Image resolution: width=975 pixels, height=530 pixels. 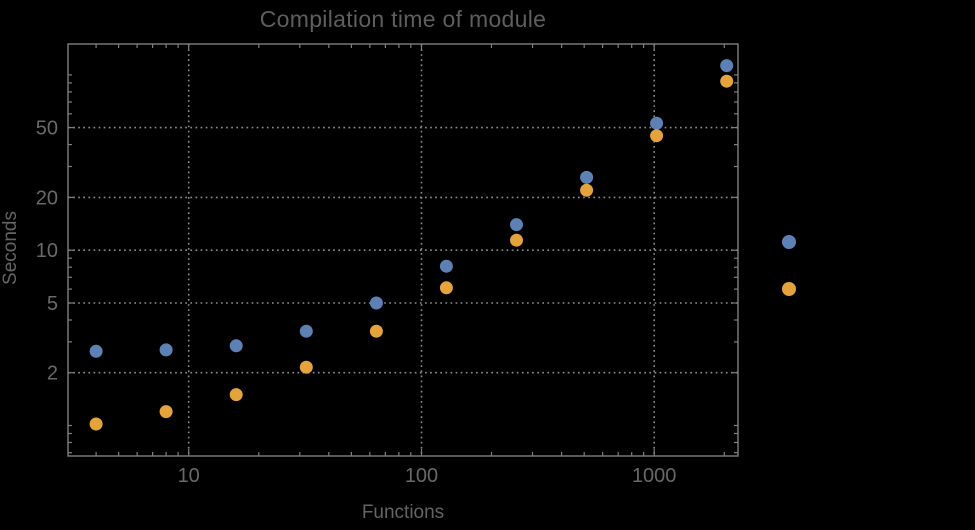 What do you see at coordinates (421, 476) in the screenshot?
I see `svg-text: 100` at bounding box center [421, 476].